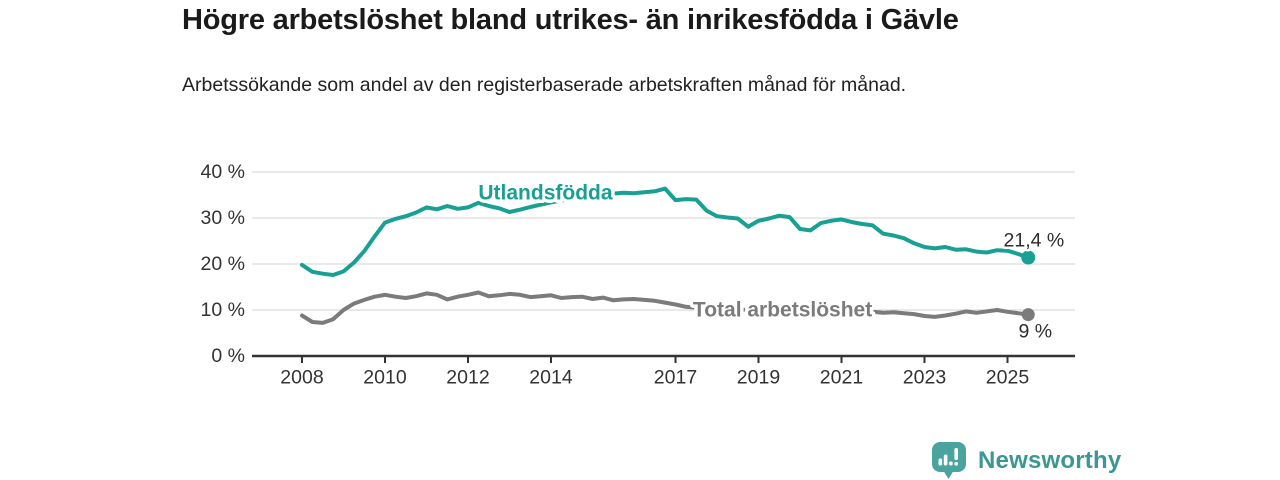 The width and height of the screenshot is (1280, 480). What do you see at coordinates (841, 378) in the screenshot?
I see `x-tick-label: 2021` at bounding box center [841, 378].